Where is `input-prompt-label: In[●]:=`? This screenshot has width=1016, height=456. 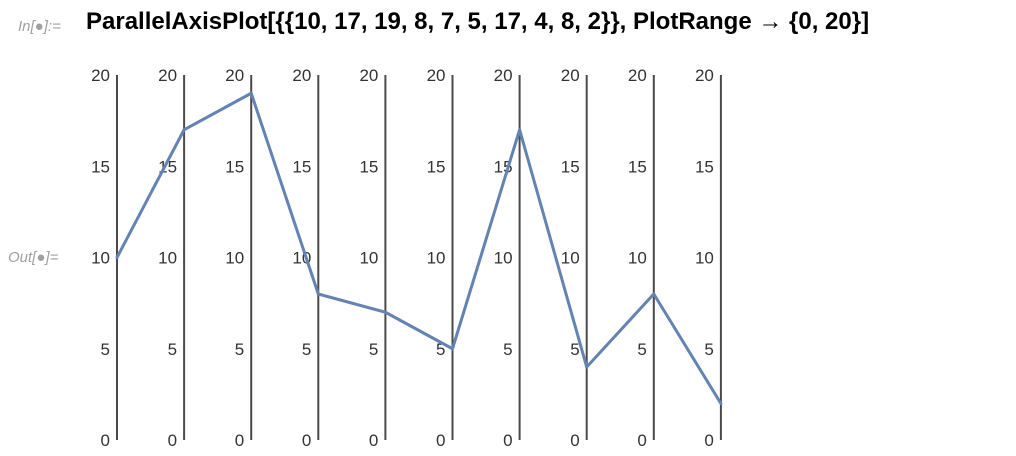 input-prompt-label: In[●]:= is located at coordinates (39, 26).